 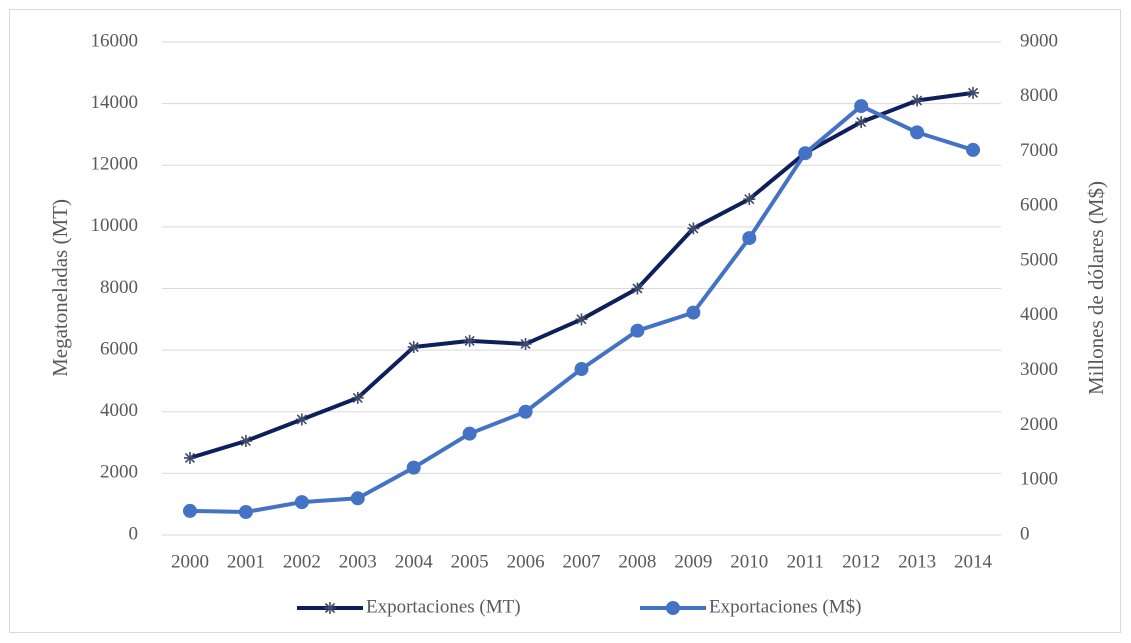 What do you see at coordinates (470, 561) in the screenshot?
I see `x-tick-label: 2005` at bounding box center [470, 561].